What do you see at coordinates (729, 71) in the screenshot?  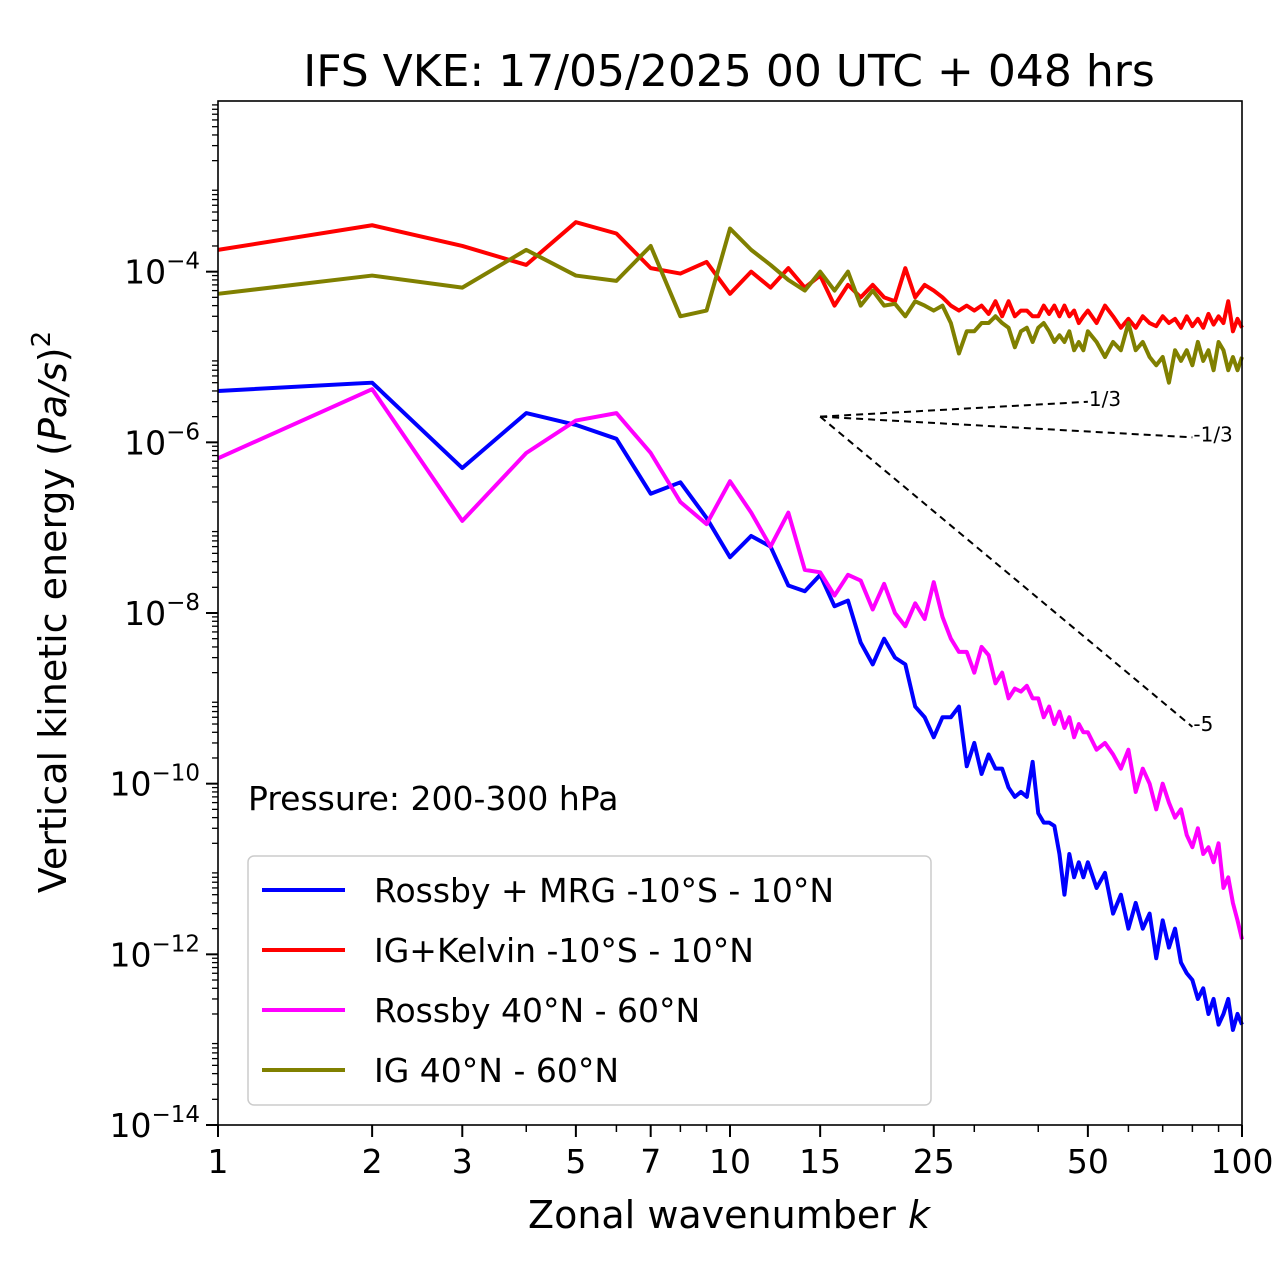 I see `chart-title: IFS VKE: 17/05/2025 00 UTC + 048 hrs` at bounding box center [729, 71].